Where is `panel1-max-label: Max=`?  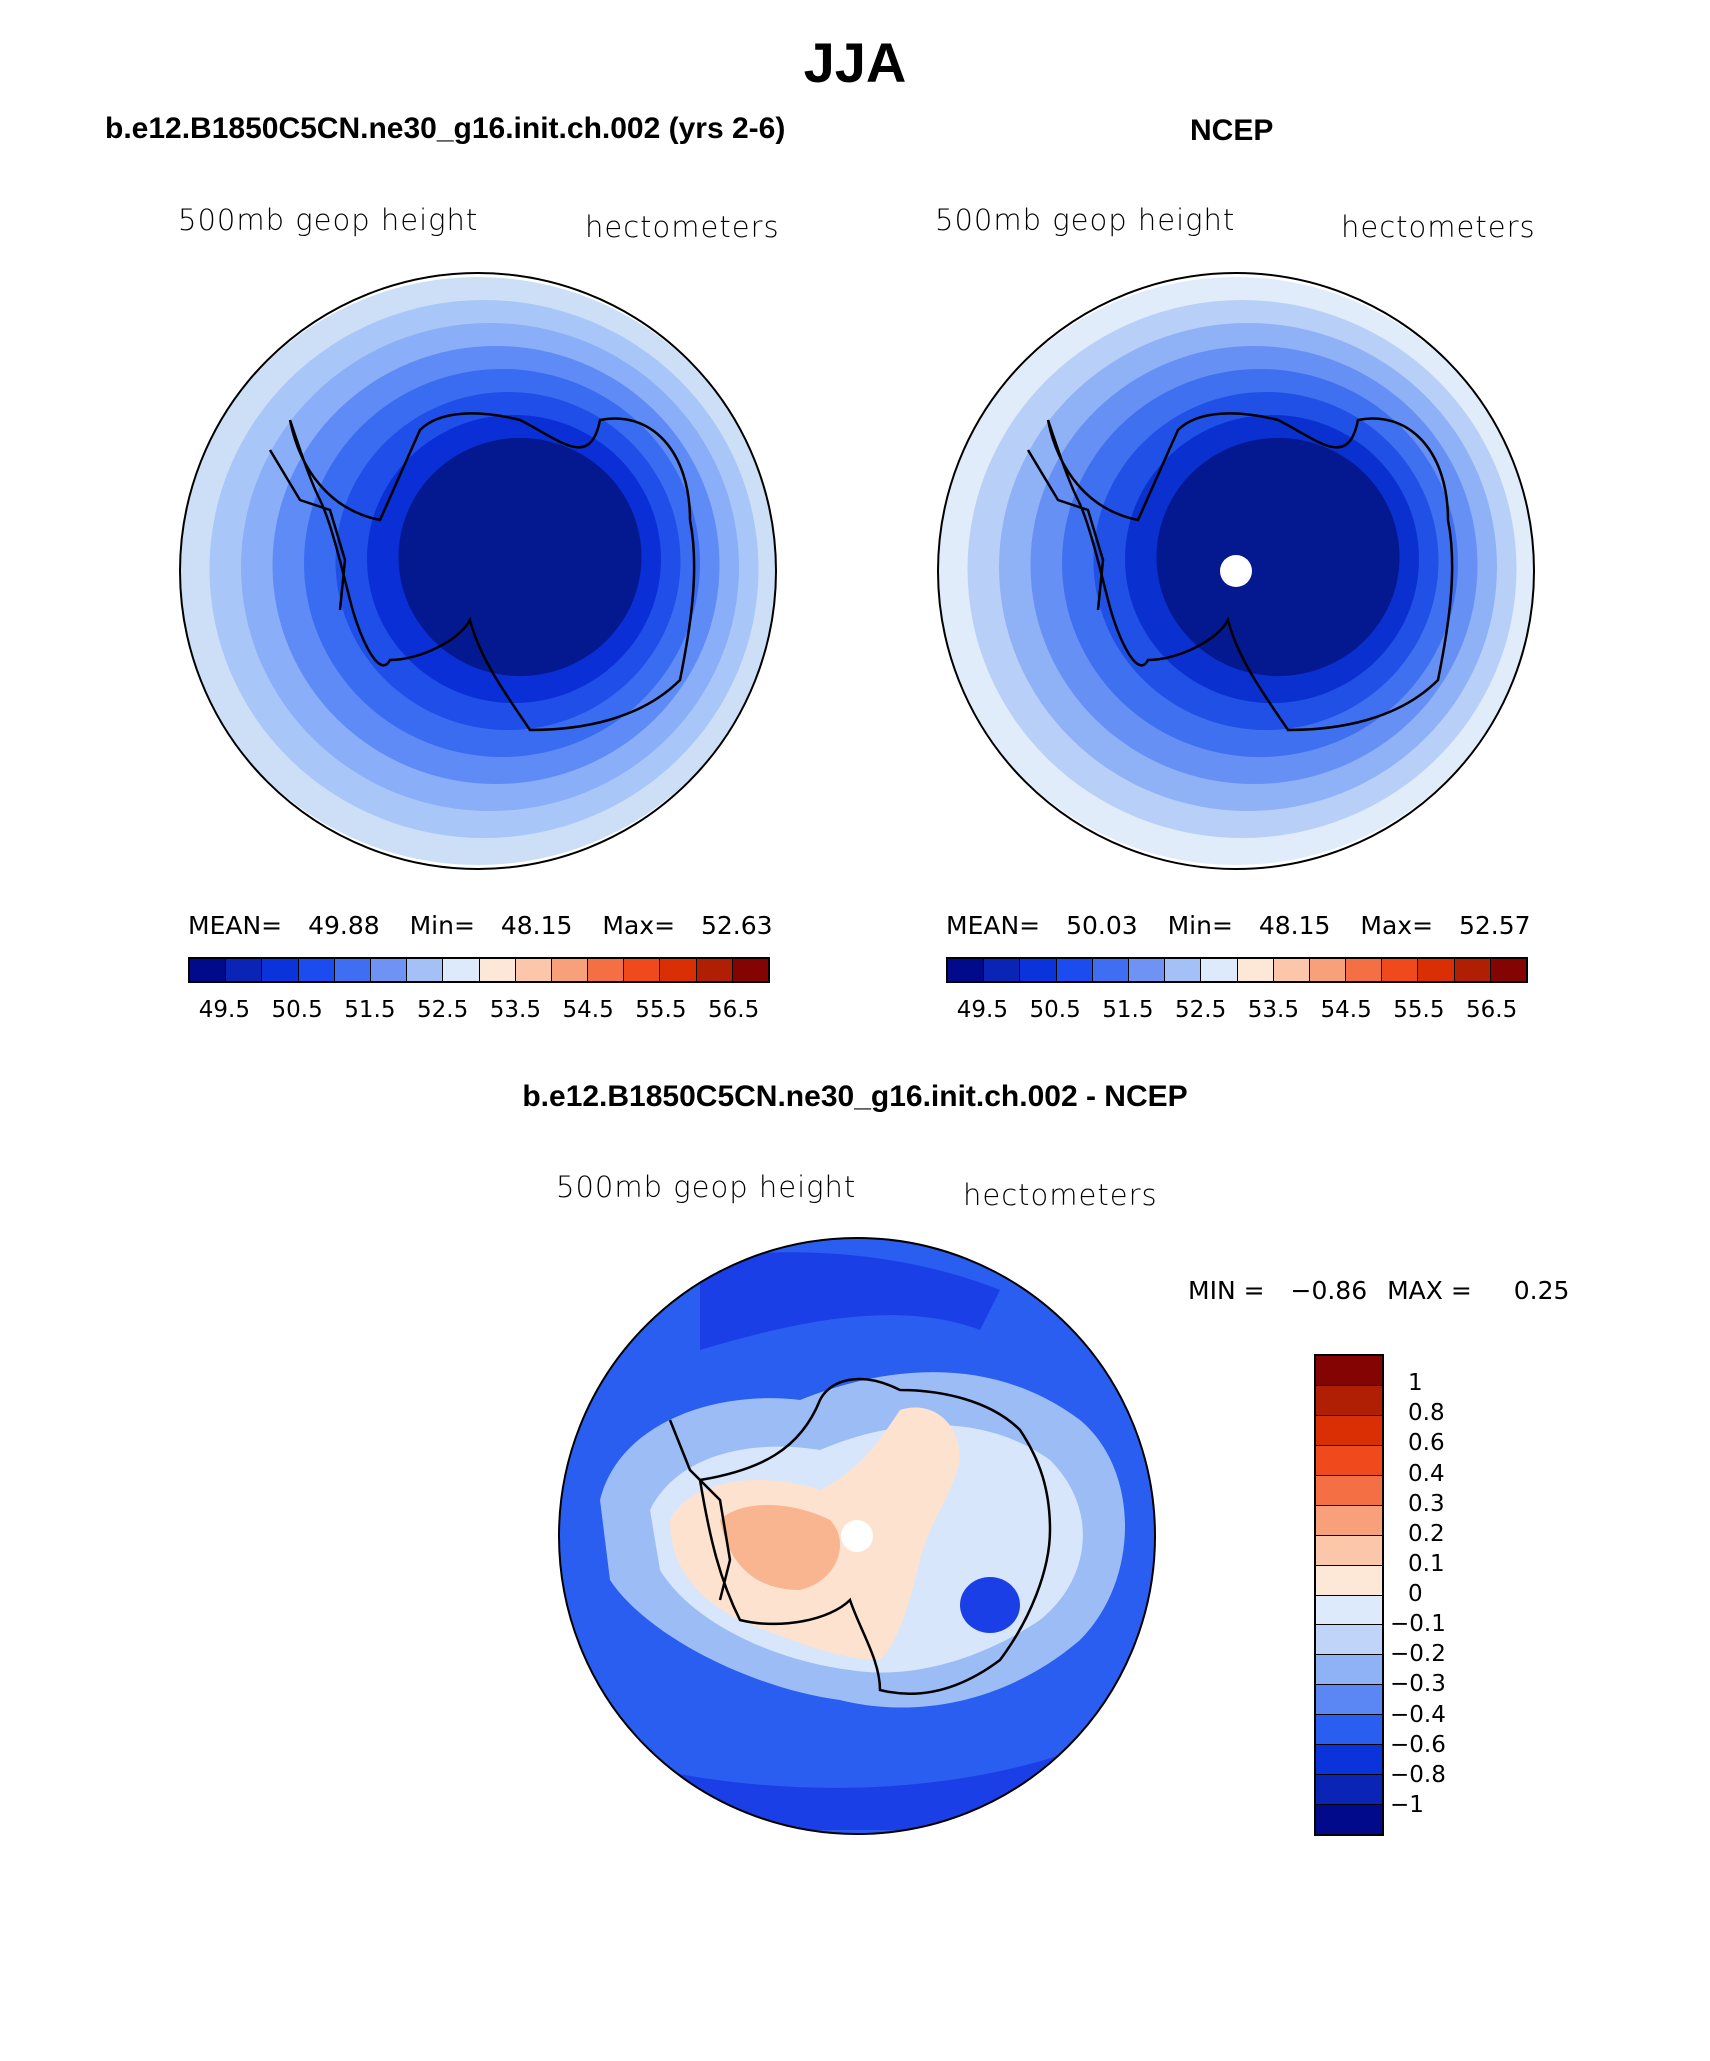
panel1-max-label: Max= is located at coordinates (639, 925).